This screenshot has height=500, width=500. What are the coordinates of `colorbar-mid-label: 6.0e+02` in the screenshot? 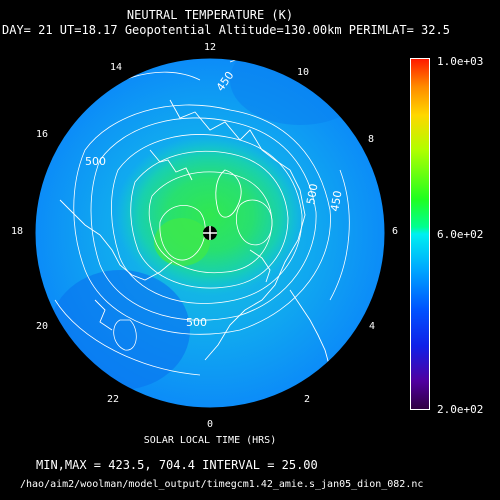 It's located at (460, 234).